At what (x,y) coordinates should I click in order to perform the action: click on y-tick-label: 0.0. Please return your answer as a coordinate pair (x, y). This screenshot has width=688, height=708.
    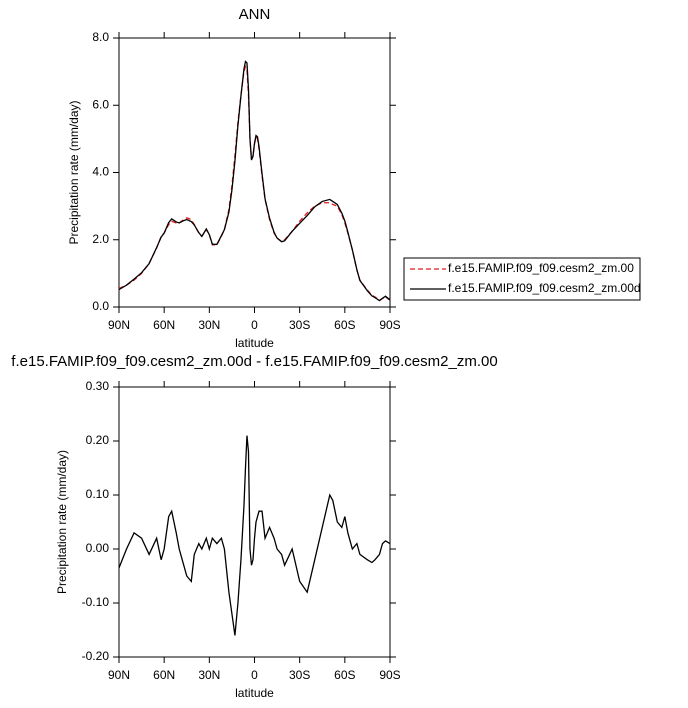
    Looking at the image, I should click on (100, 306).